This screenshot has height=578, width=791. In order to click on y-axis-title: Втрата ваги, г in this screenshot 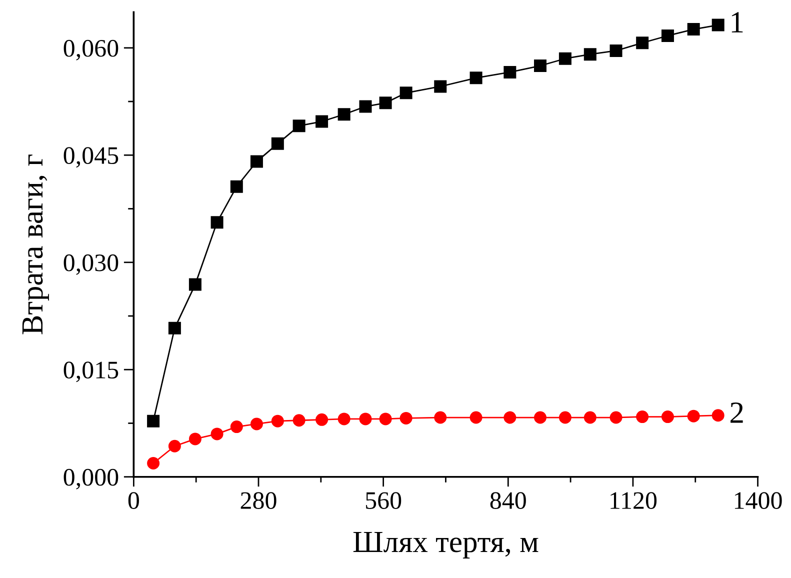, I will do `click(35, 244)`.